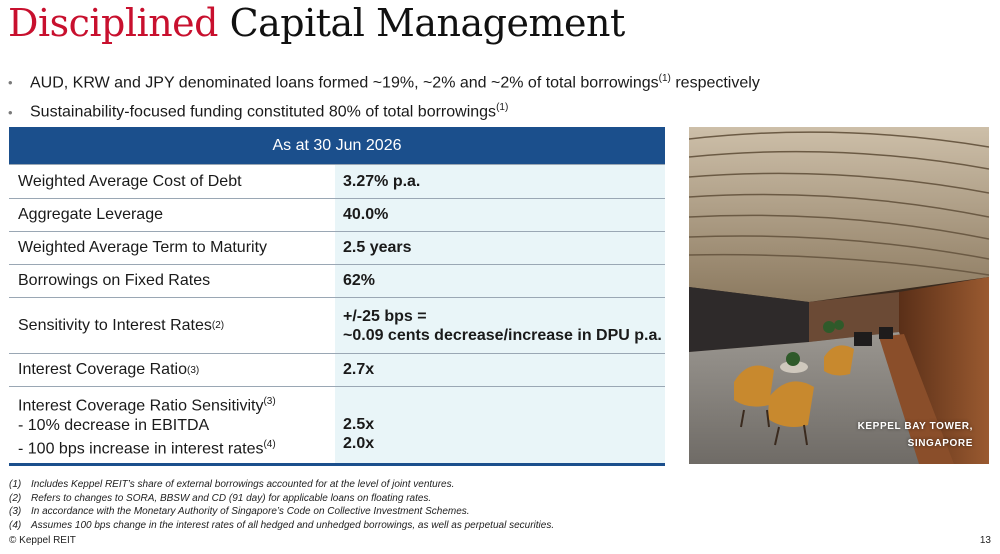  I want to click on page-number: 13, so click(985, 540).